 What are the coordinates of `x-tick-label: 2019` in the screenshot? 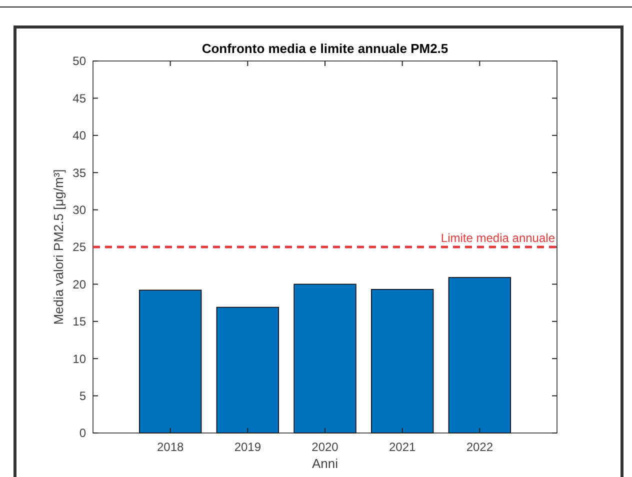 It's located at (248, 447).